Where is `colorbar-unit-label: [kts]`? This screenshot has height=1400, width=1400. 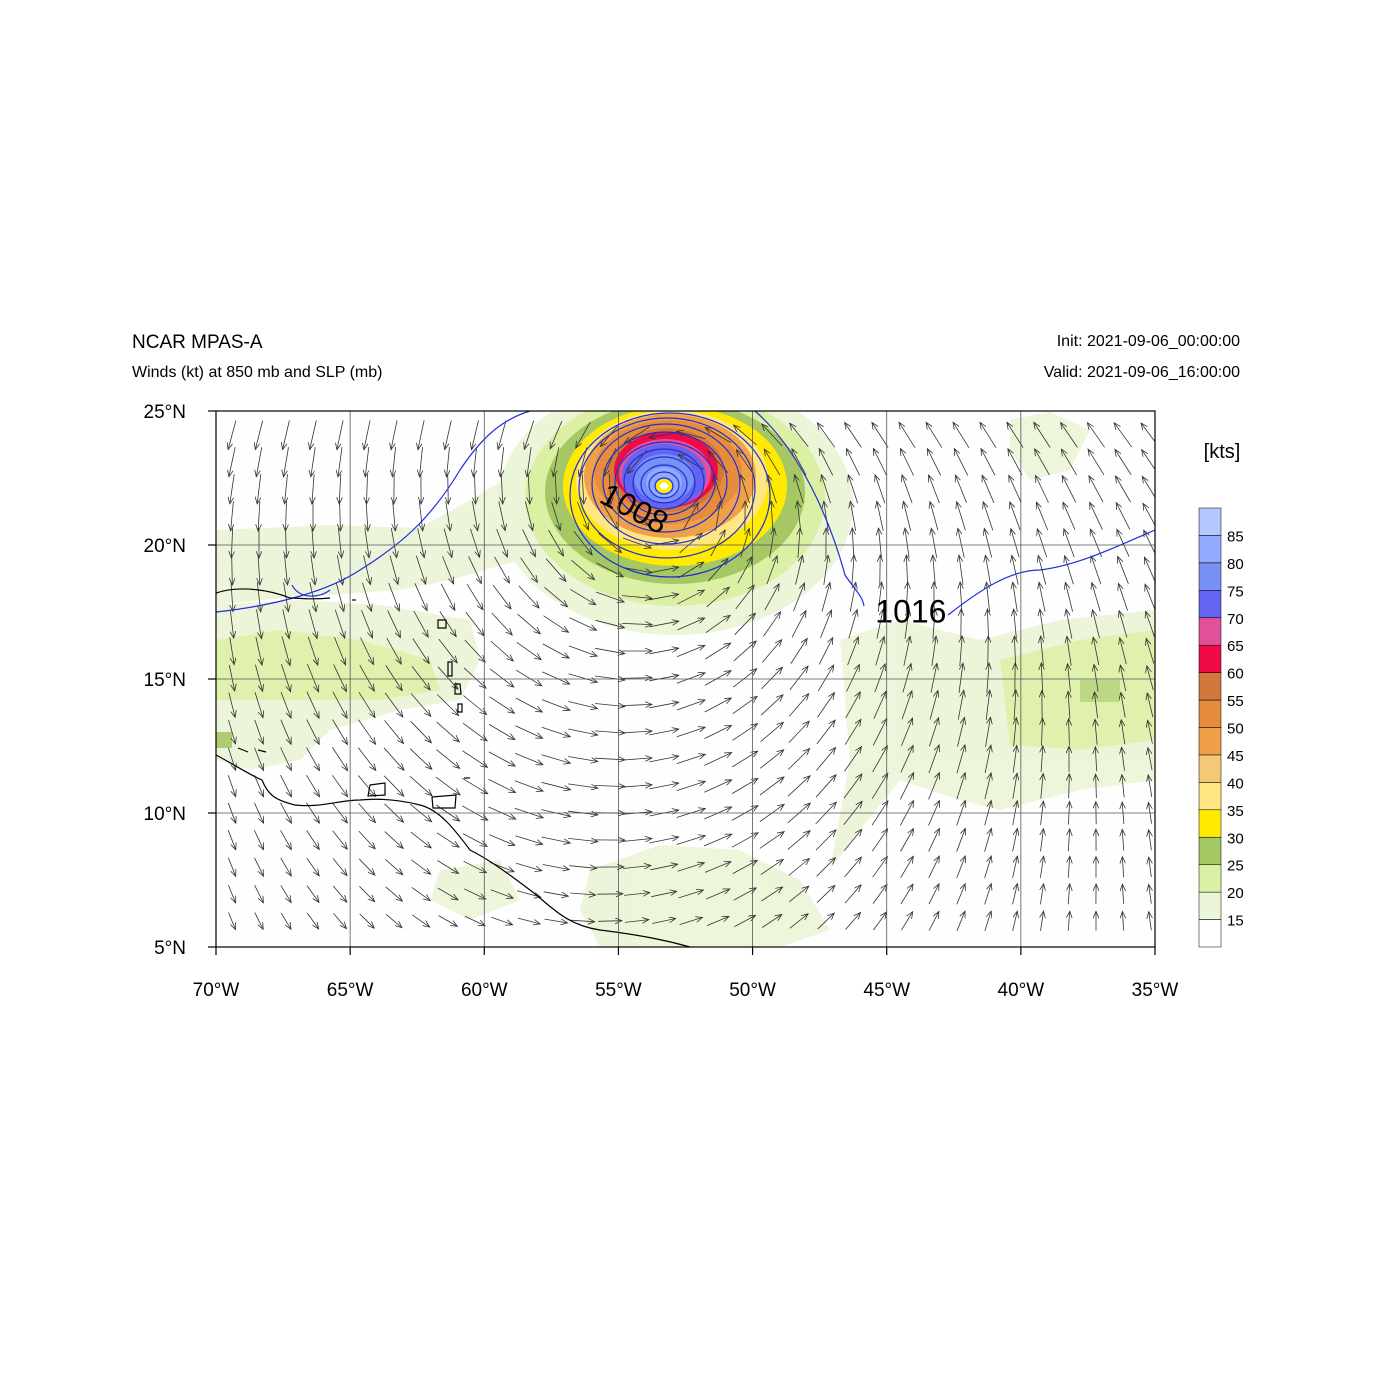 colorbar-unit-label: [kts] is located at coordinates (1222, 452).